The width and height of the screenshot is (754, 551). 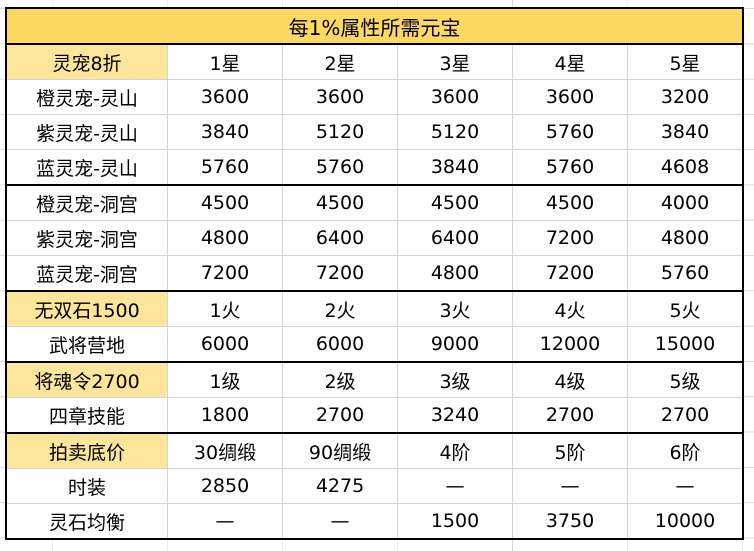 I want to click on table-row: 蓝灵宠-洞宫 7200 7200 4800 7200 5760, so click(x=374, y=273).